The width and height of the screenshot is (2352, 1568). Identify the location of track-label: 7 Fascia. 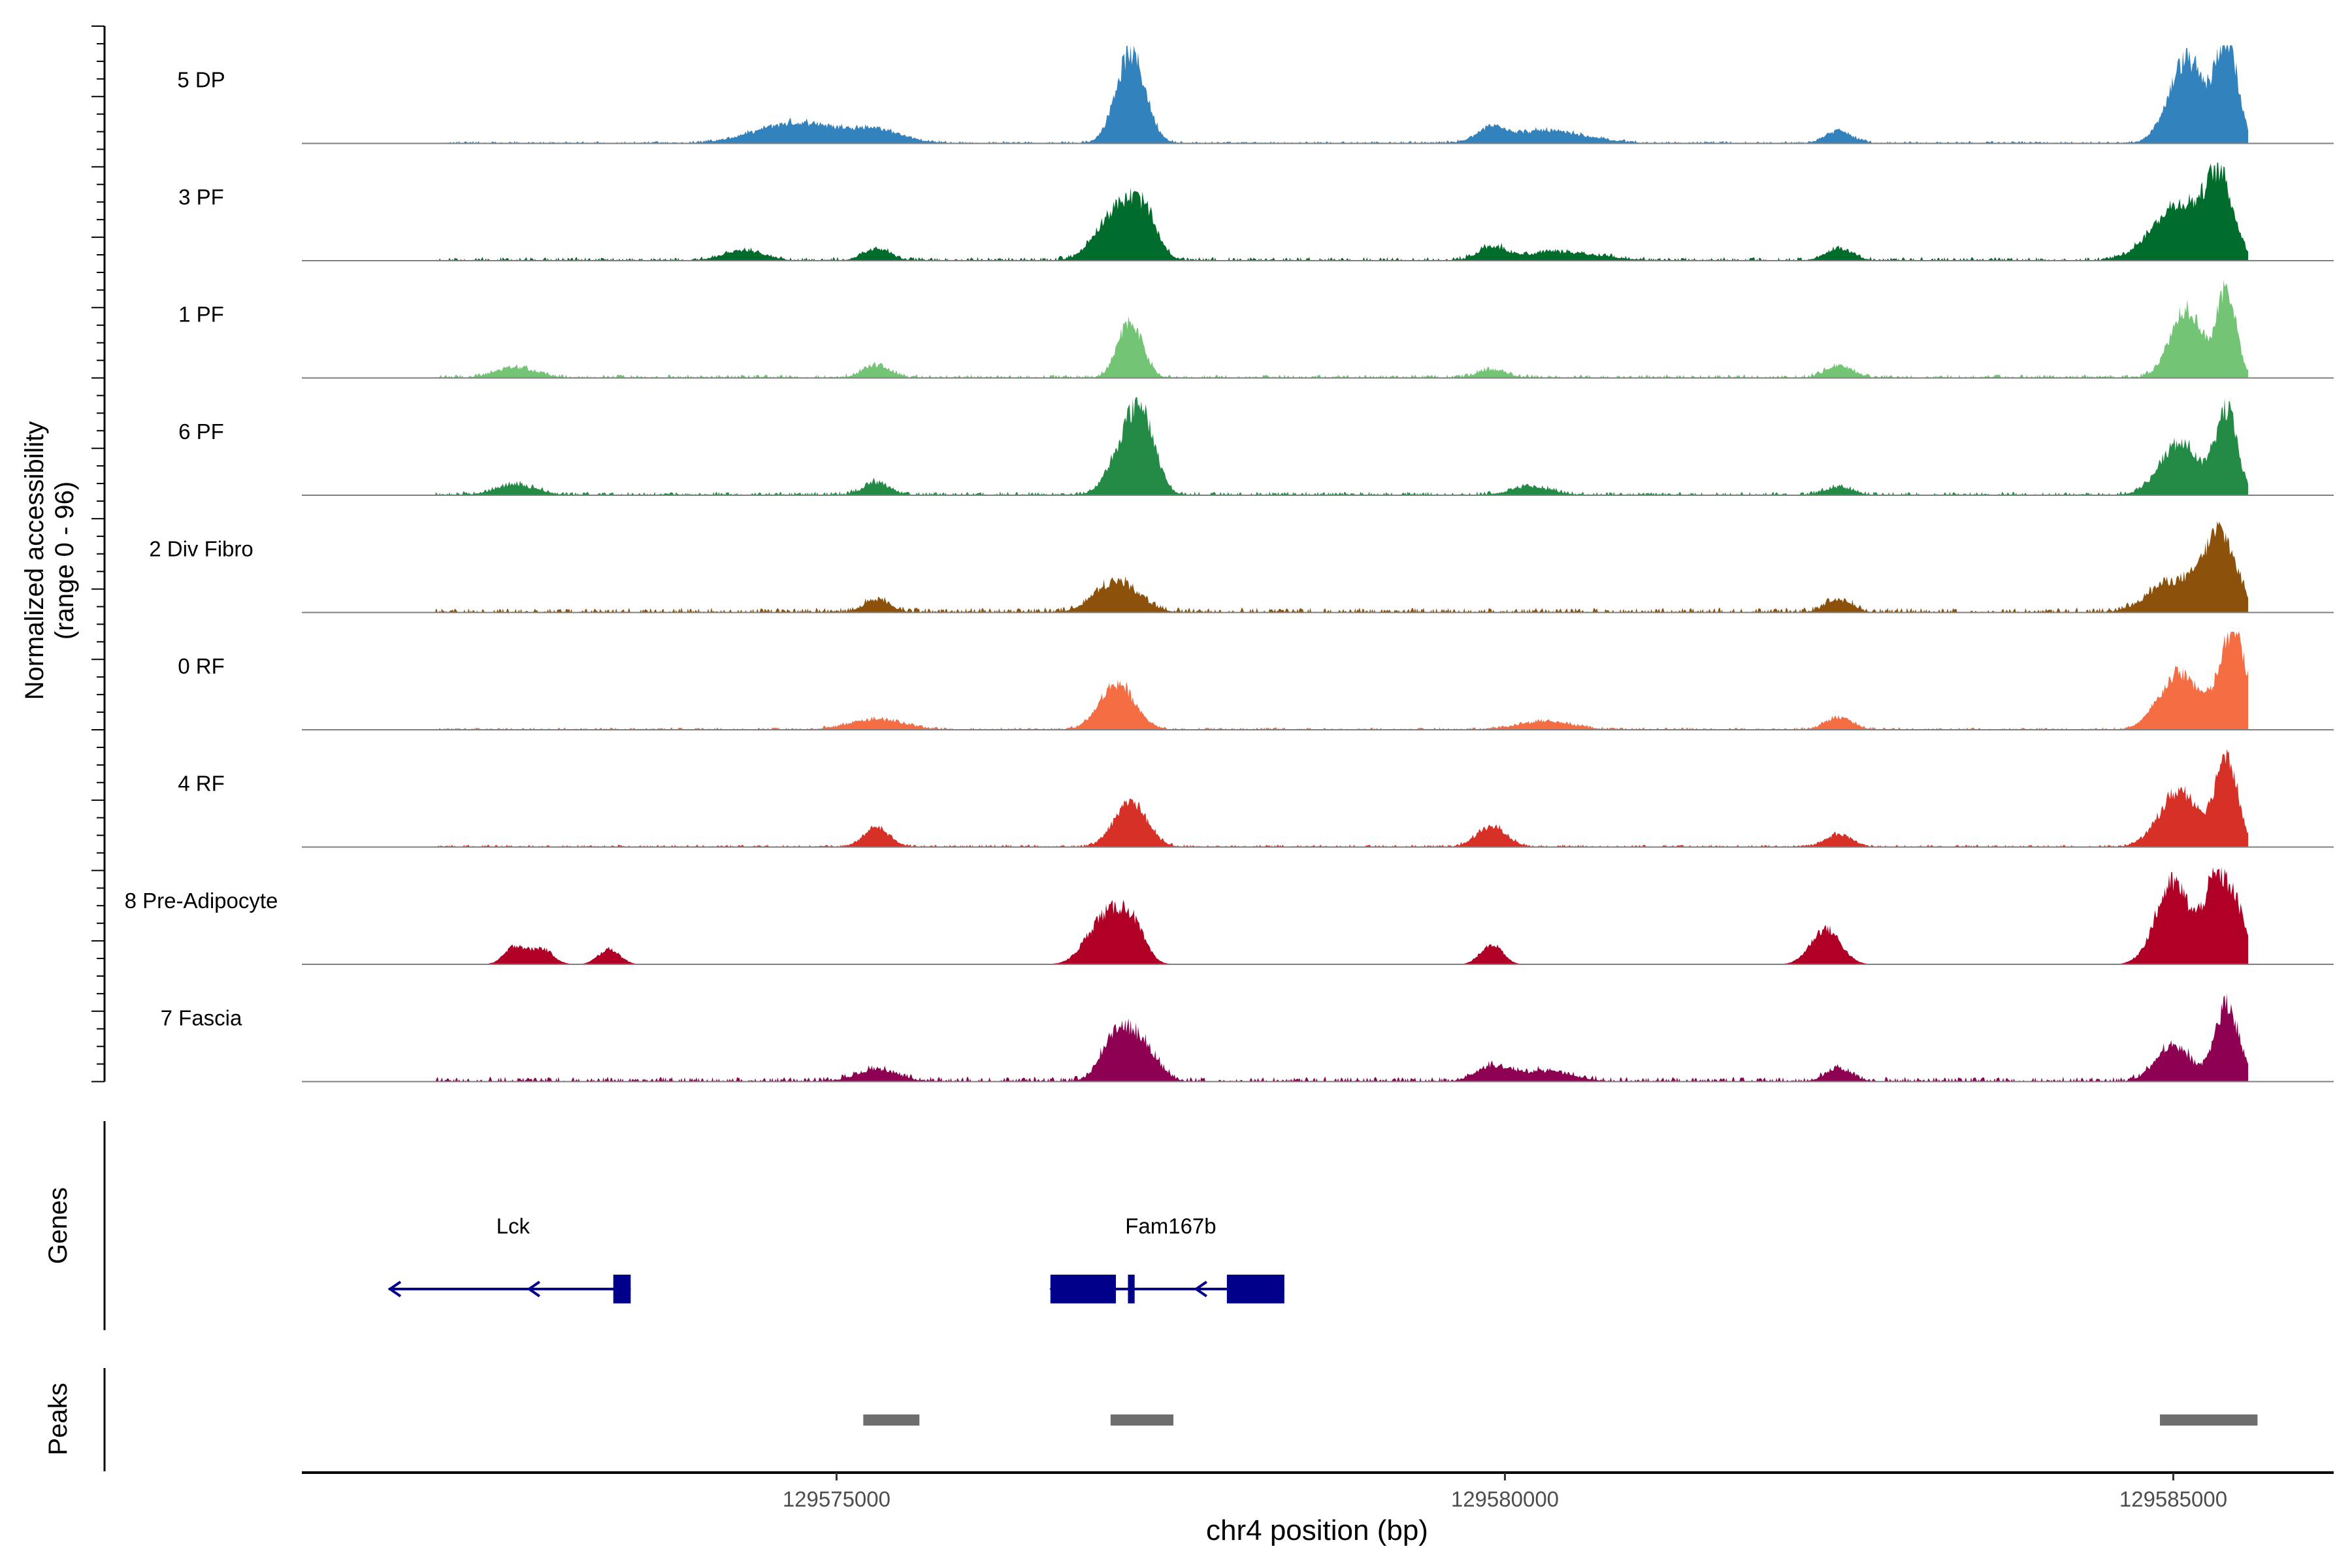
(201, 1018).